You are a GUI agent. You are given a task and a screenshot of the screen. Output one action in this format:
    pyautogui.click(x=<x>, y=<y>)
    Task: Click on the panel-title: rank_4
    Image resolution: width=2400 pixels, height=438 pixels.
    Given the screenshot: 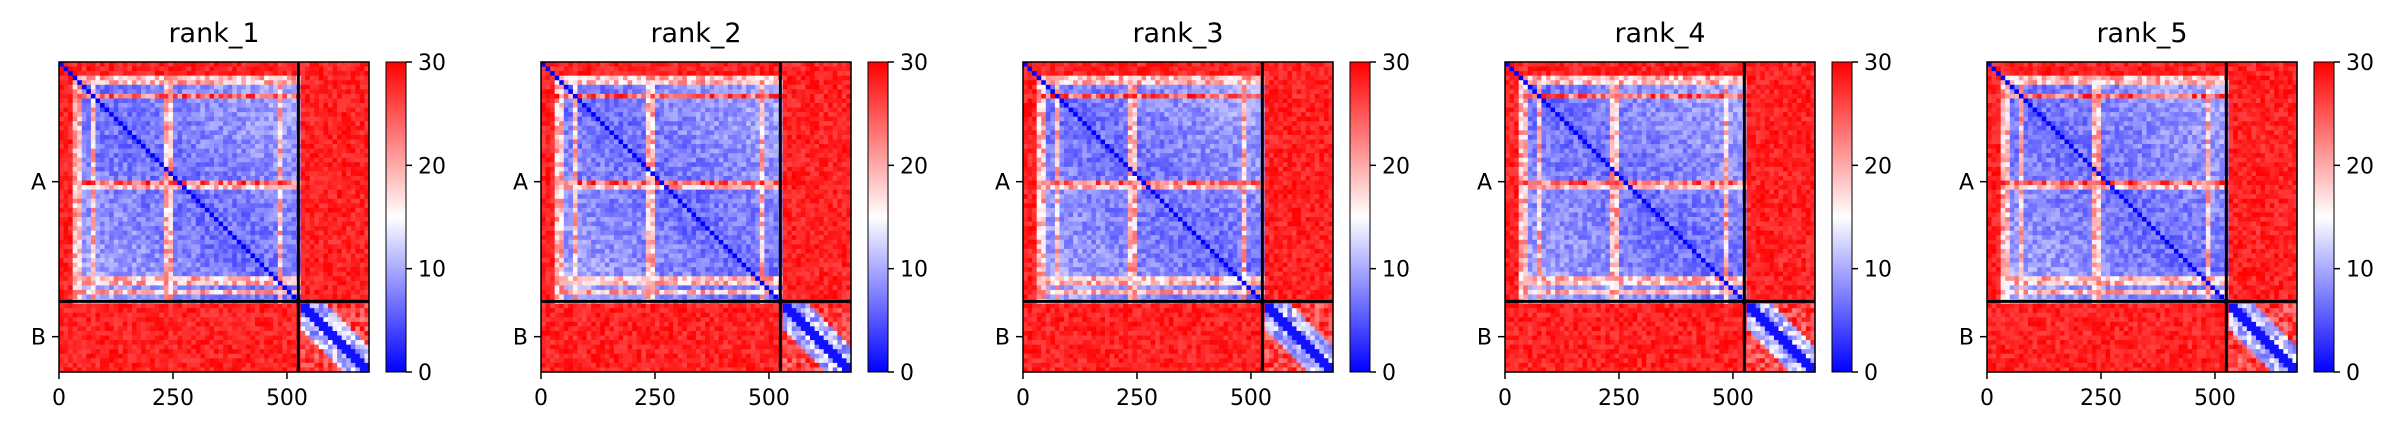 What is the action you would take?
    pyautogui.click(x=1659, y=33)
    